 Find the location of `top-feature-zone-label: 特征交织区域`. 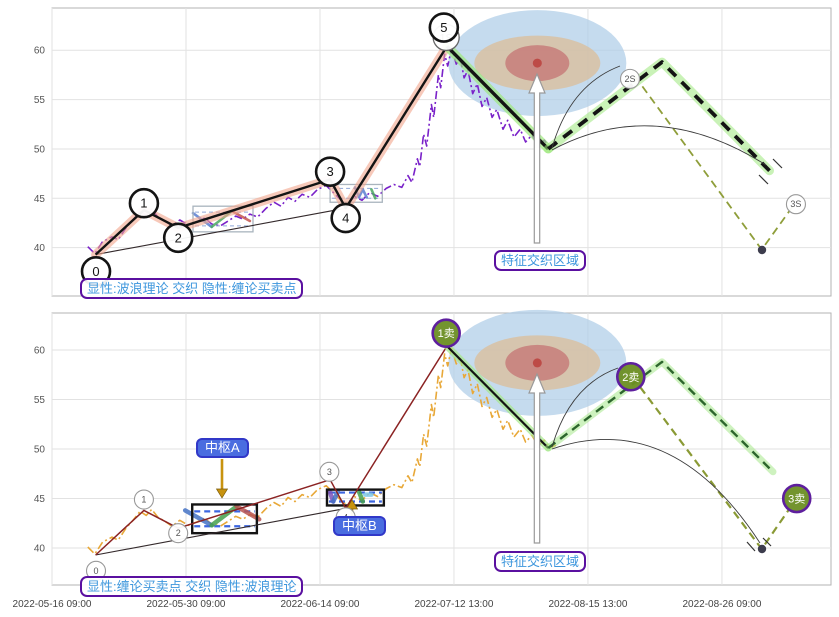

top-feature-zone-label: 特征交织区域 is located at coordinates (540, 260).